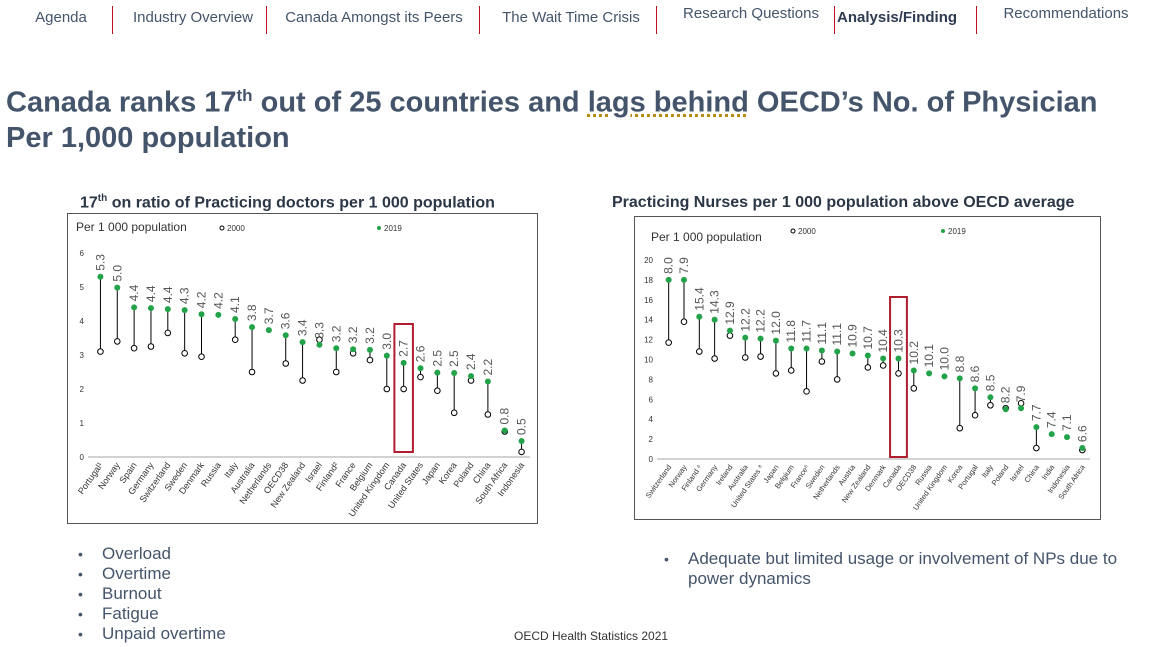 The height and width of the screenshot is (647, 1156). What do you see at coordinates (82, 457) in the screenshot?
I see `y-tick-label: 0` at bounding box center [82, 457].